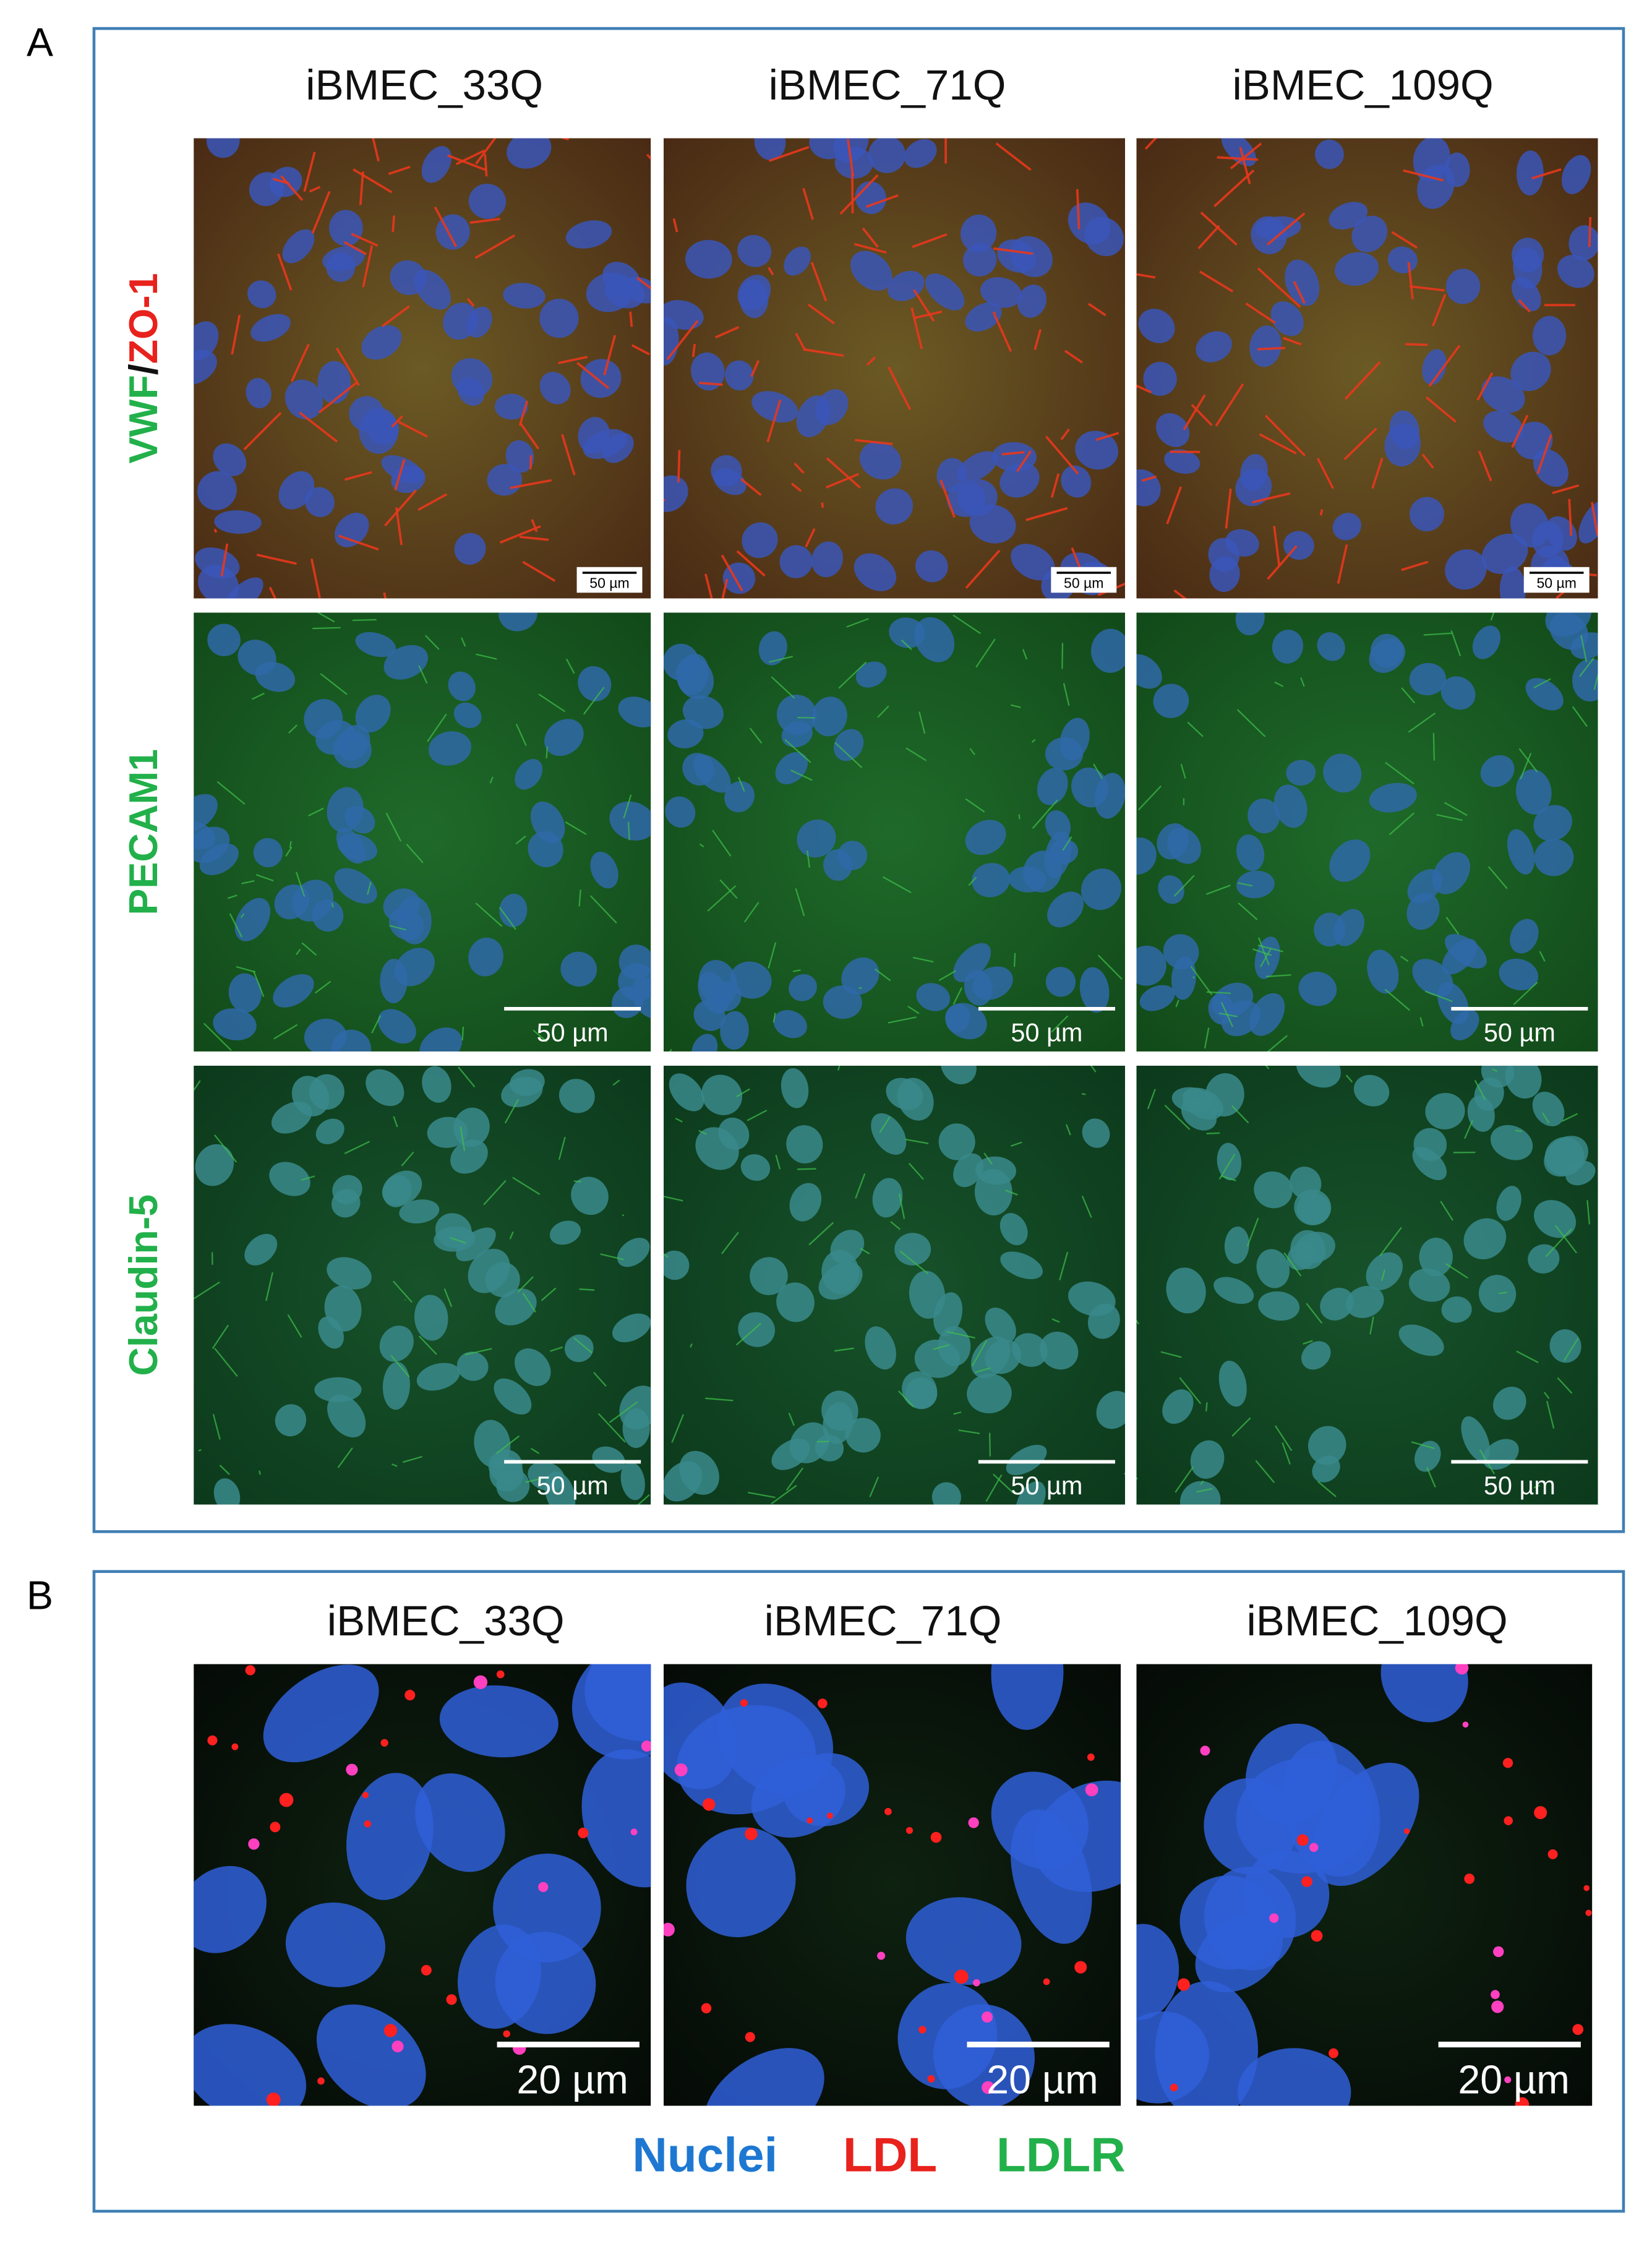  Describe the element at coordinates (1061, 2154) in the screenshot. I see `legend-entry: LDLR` at that location.